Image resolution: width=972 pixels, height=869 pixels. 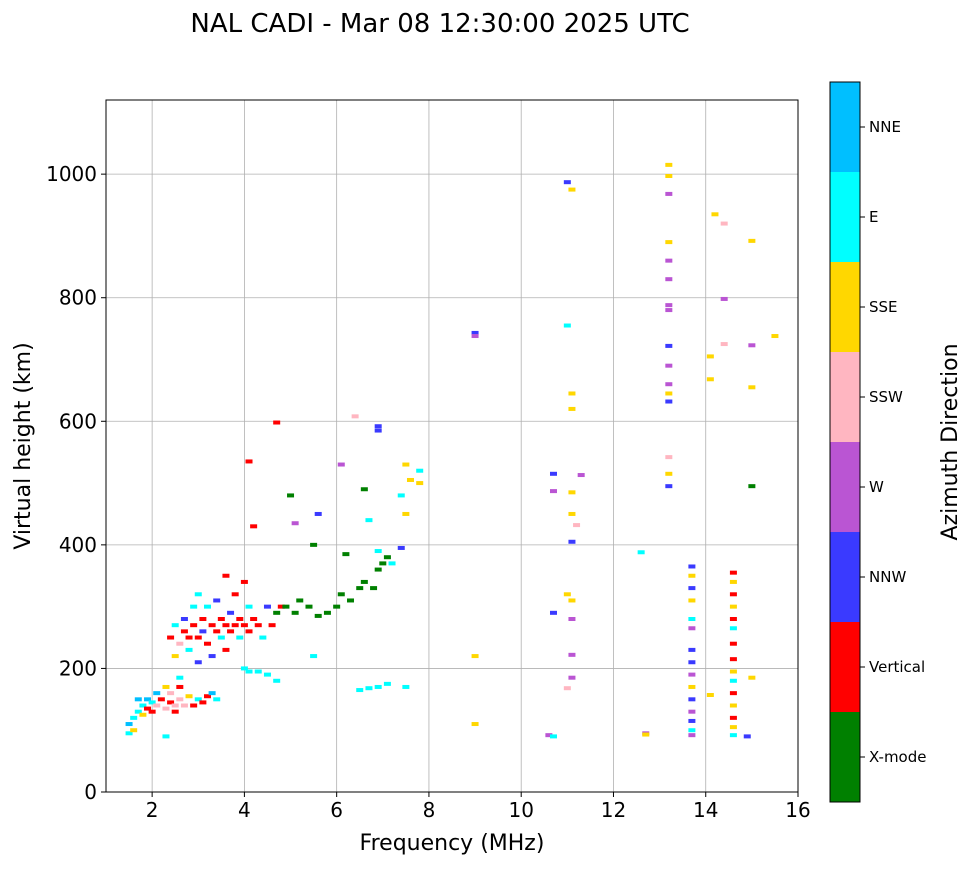 I want to click on x-tick-label: 14, so click(x=705, y=810).